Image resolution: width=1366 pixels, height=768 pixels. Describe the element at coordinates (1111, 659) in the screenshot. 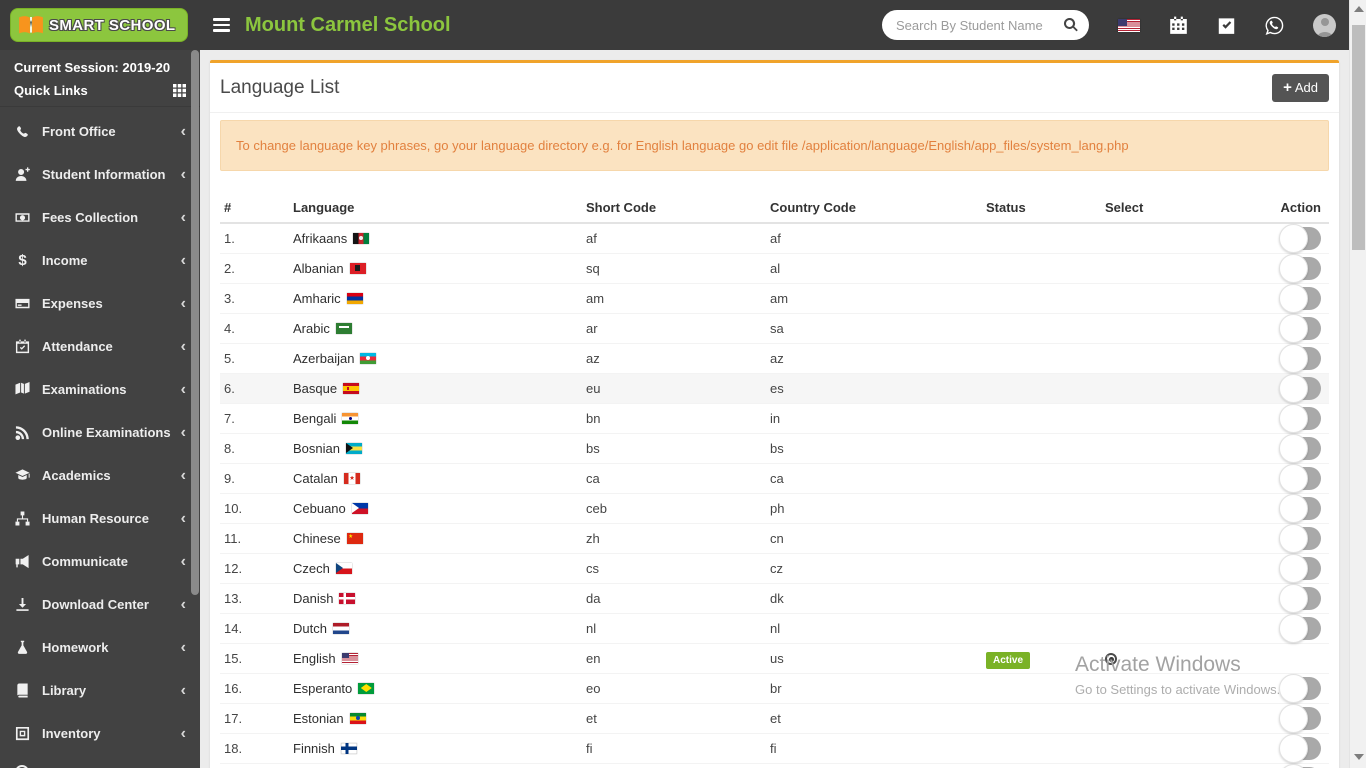

I see `select-radio` at that location.